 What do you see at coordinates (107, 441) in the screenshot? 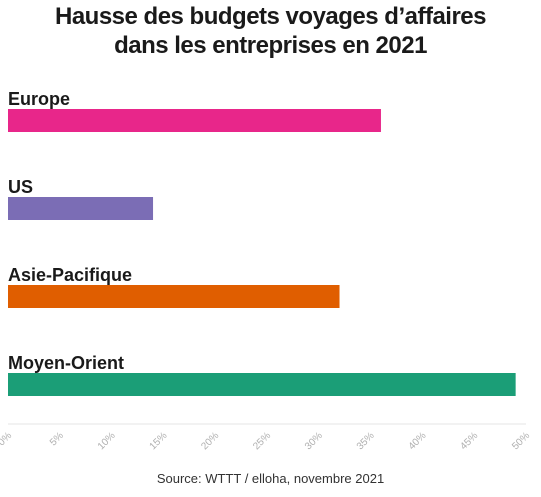
I see `x-tick-label: 10%` at bounding box center [107, 441].